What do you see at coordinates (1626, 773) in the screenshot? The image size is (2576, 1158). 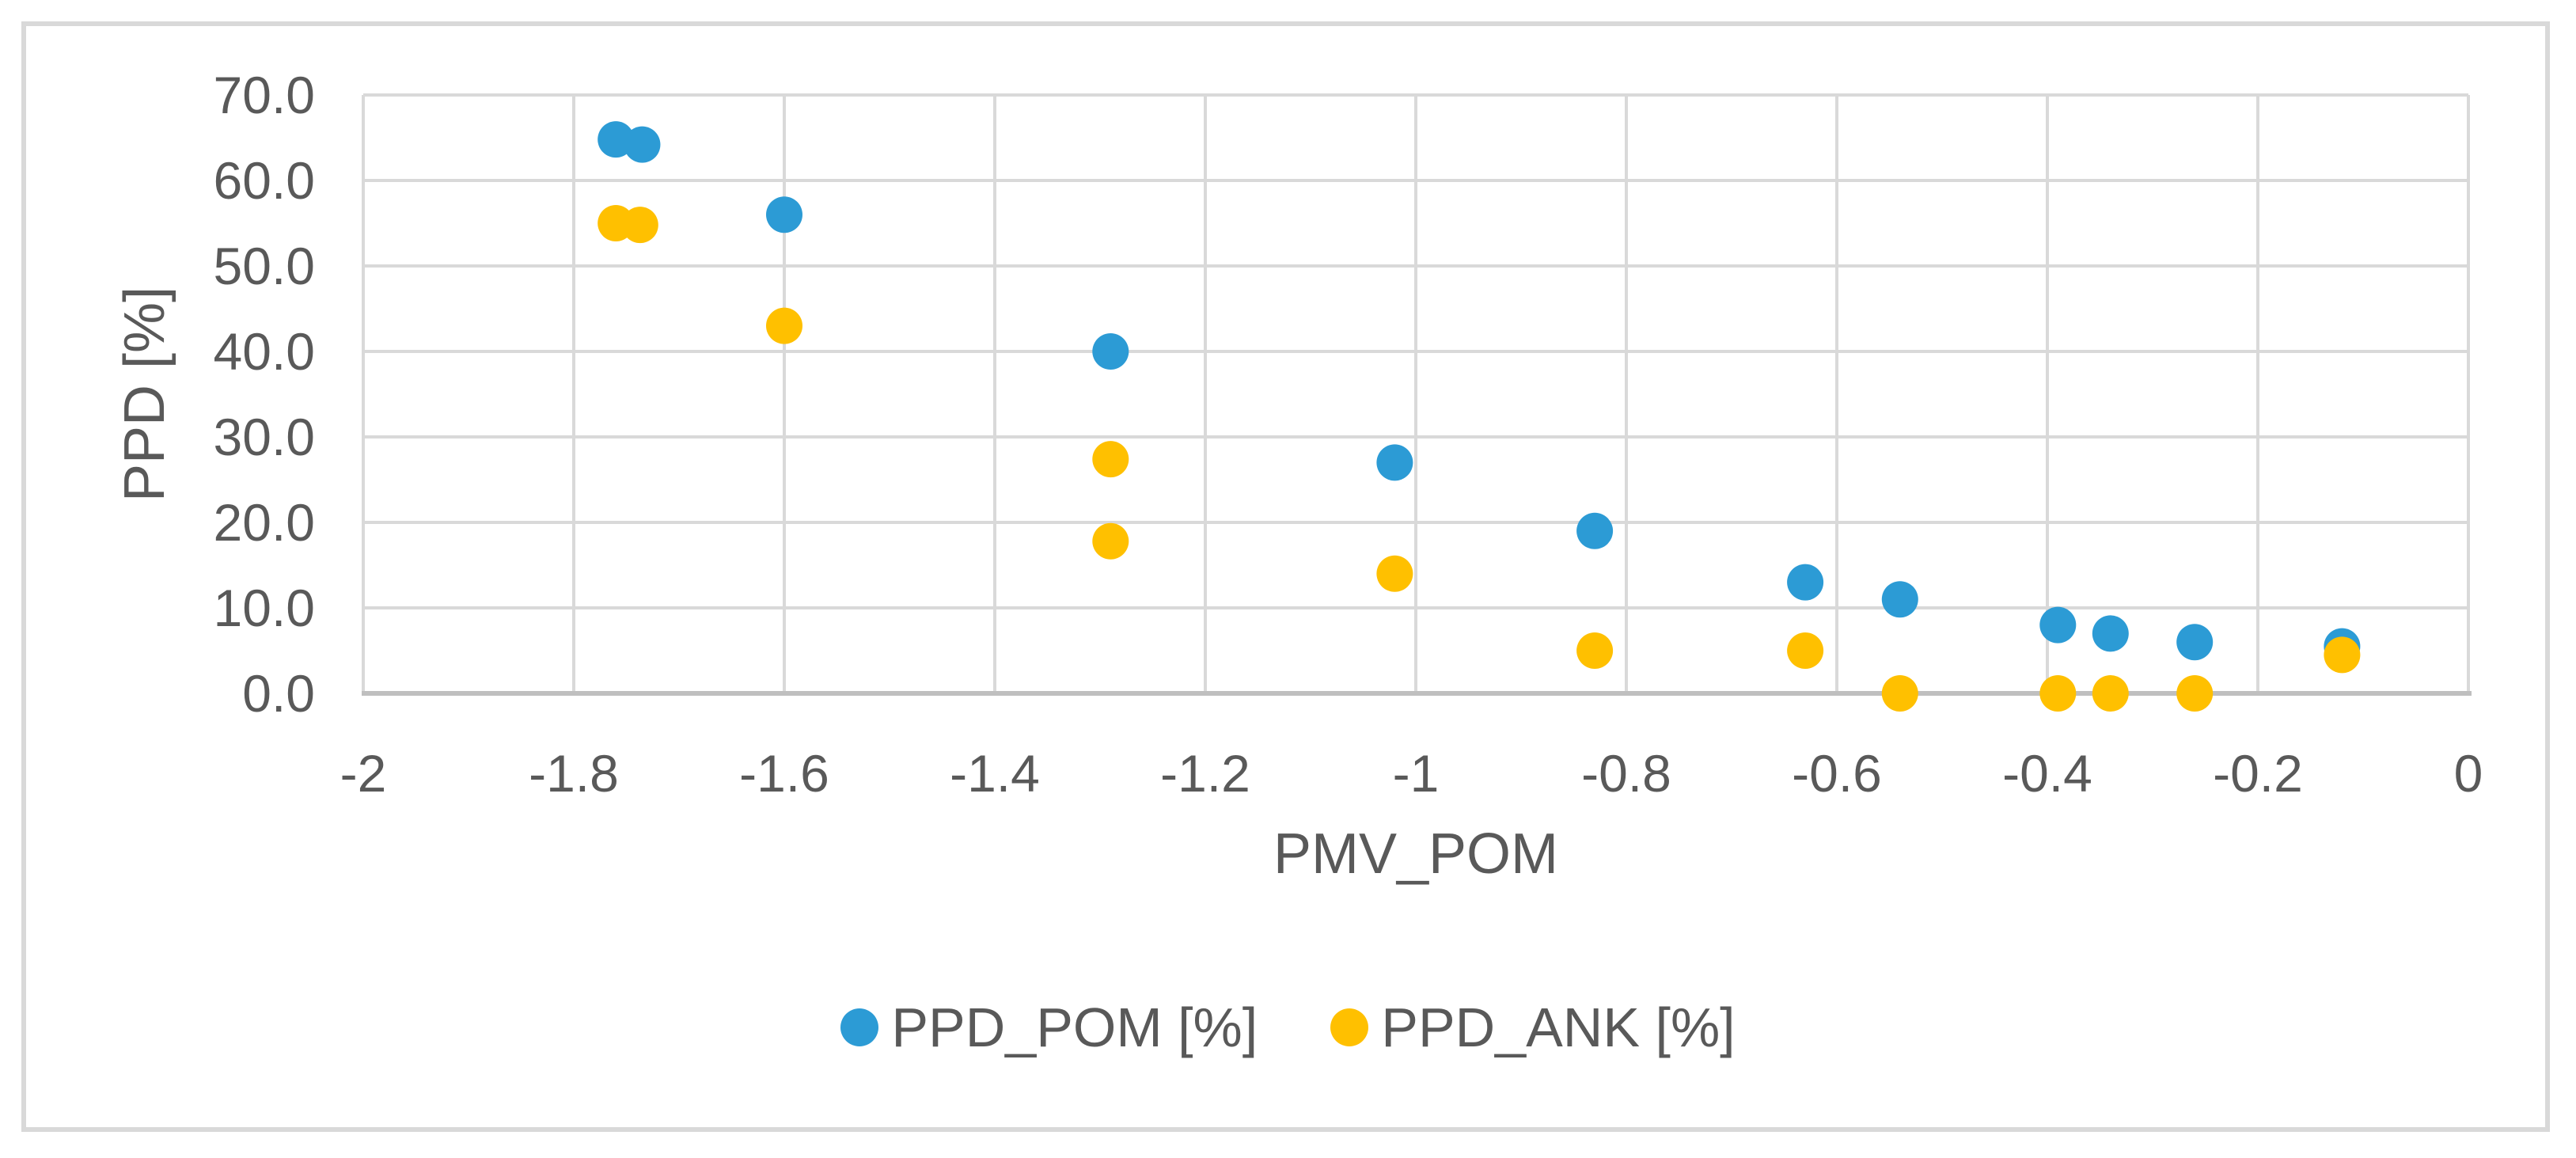 I see `svg-text: -0.8` at bounding box center [1626, 773].